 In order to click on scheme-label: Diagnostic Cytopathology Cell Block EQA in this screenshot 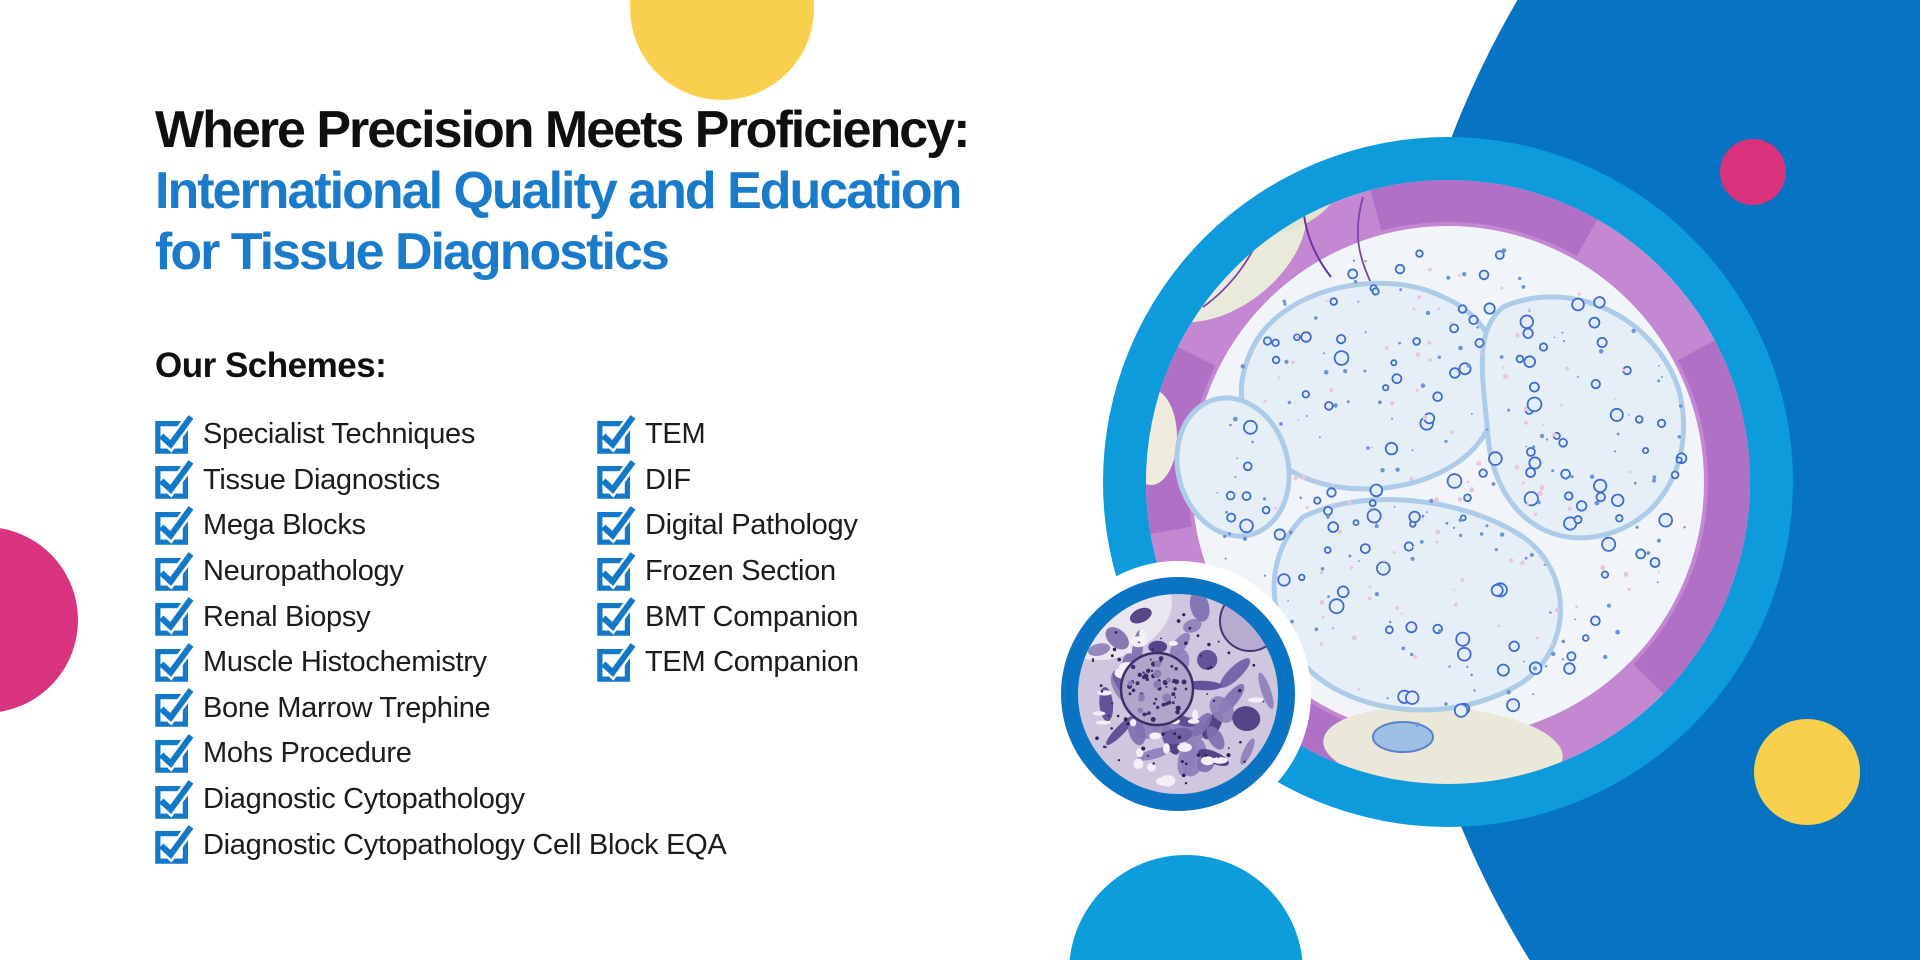, I will do `click(465, 844)`.